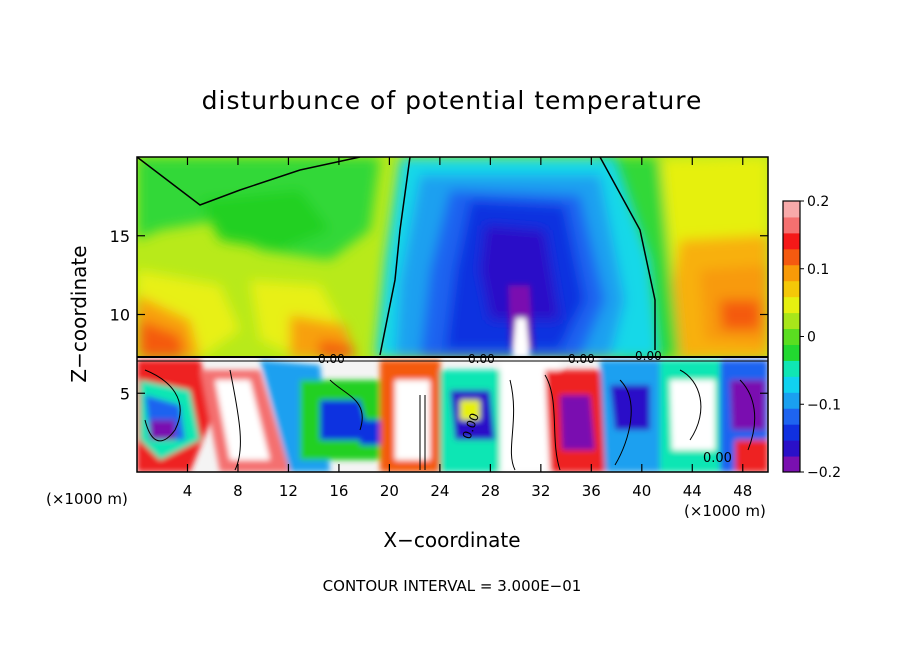 The image size is (904, 654). I want to click on contour-interval-text: CONTOUR INTERVAL = 3.000E−01, so click(452, 586).